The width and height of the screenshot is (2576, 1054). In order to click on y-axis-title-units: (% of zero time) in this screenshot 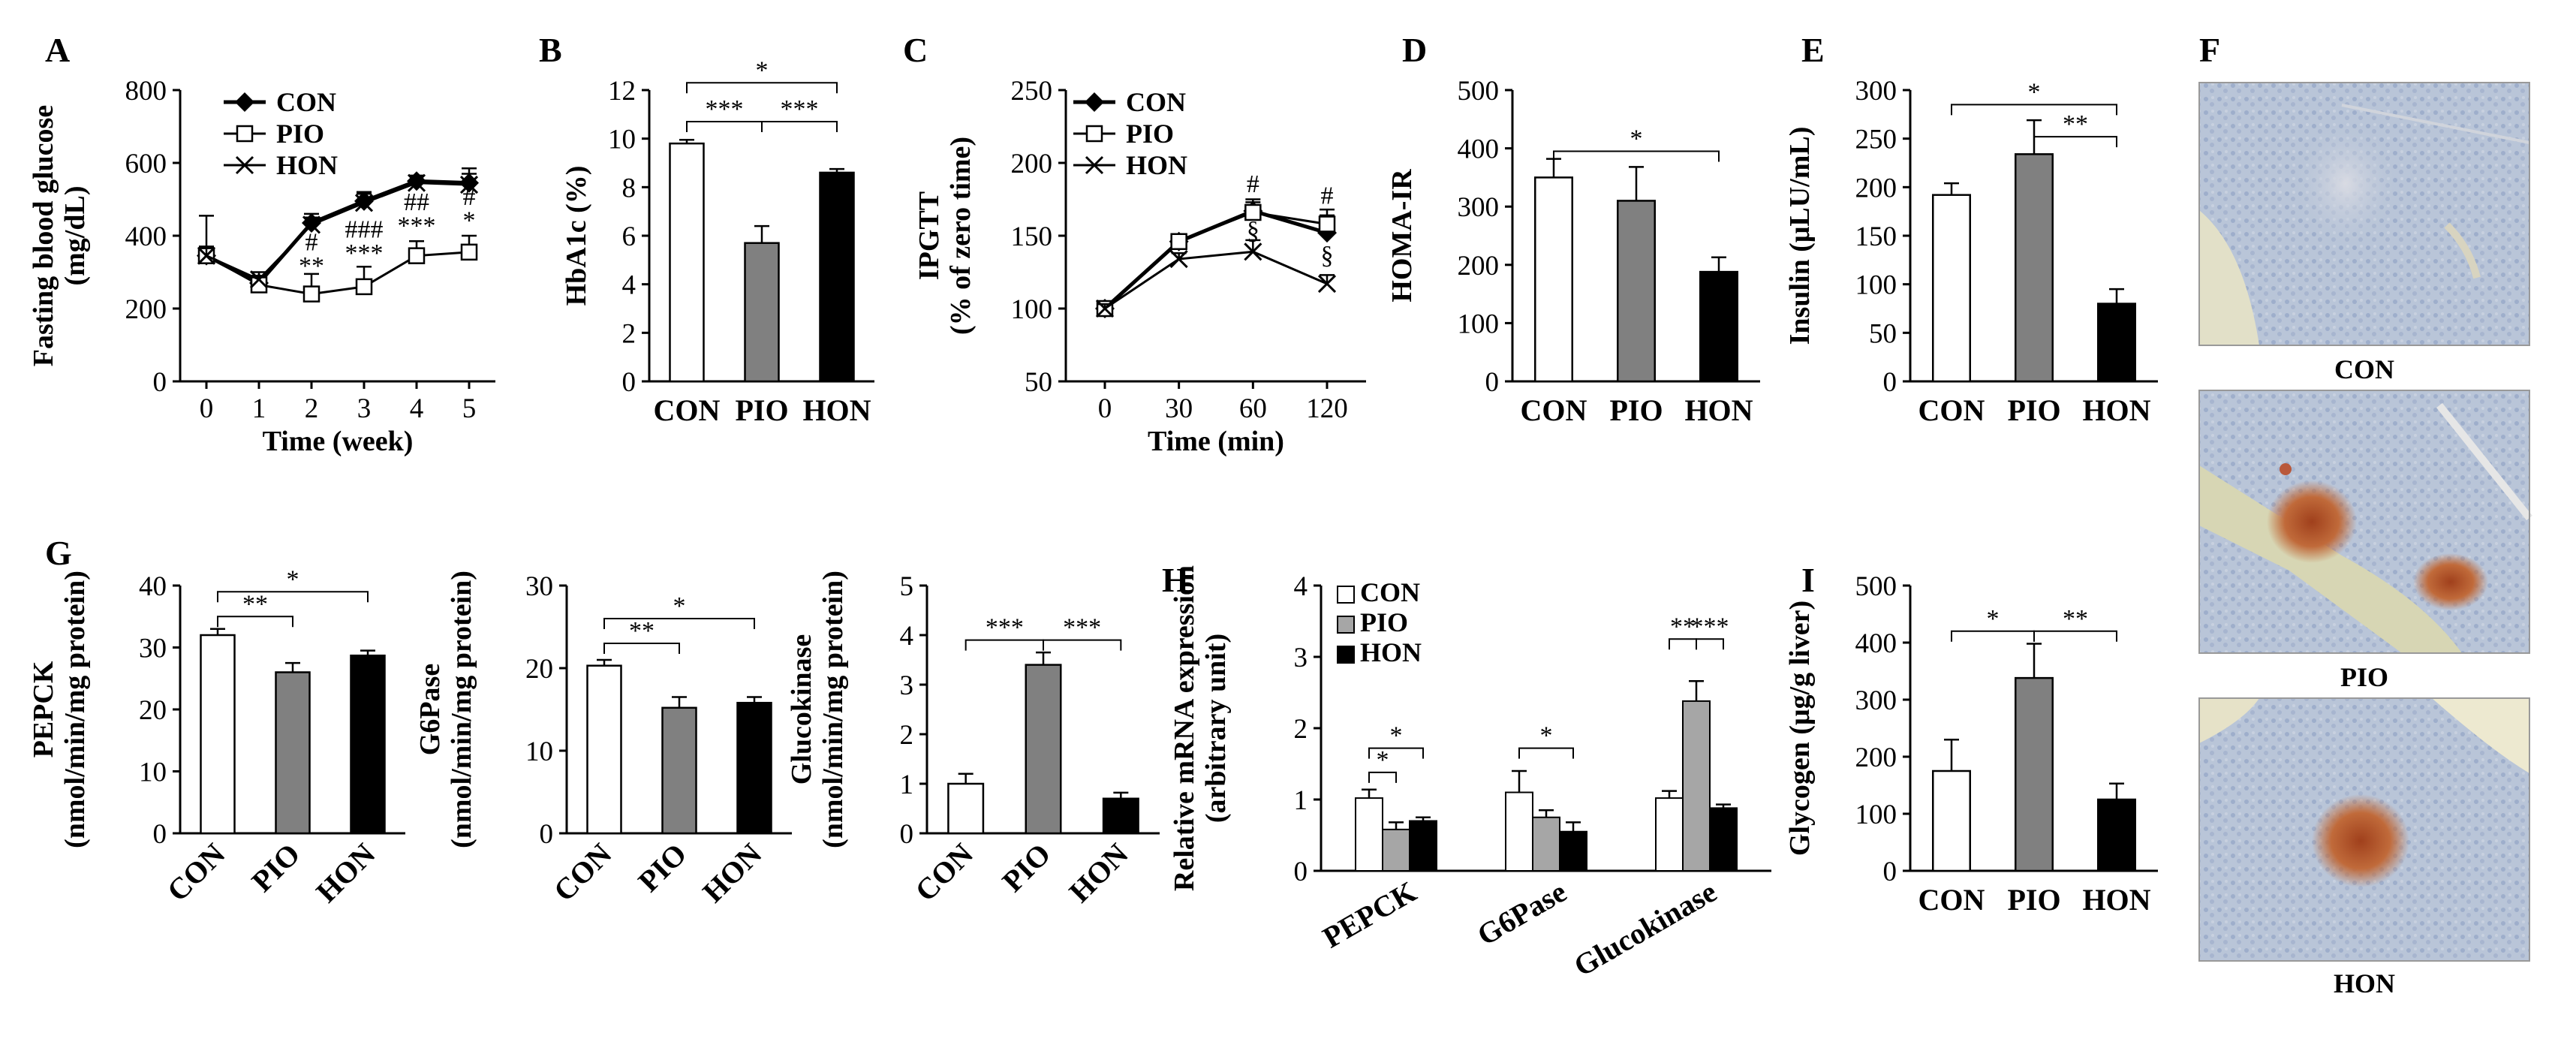, I will do `click(961, 236)`.